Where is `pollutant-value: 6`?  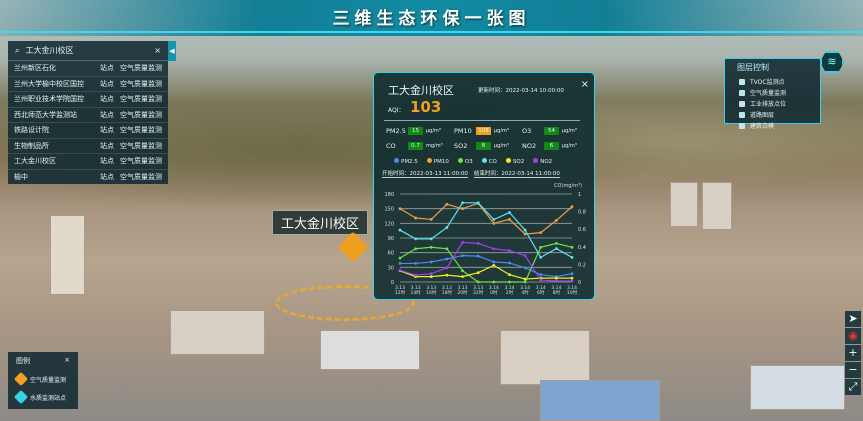
pollutant-value: 6 is located at coordinates (551, 146).